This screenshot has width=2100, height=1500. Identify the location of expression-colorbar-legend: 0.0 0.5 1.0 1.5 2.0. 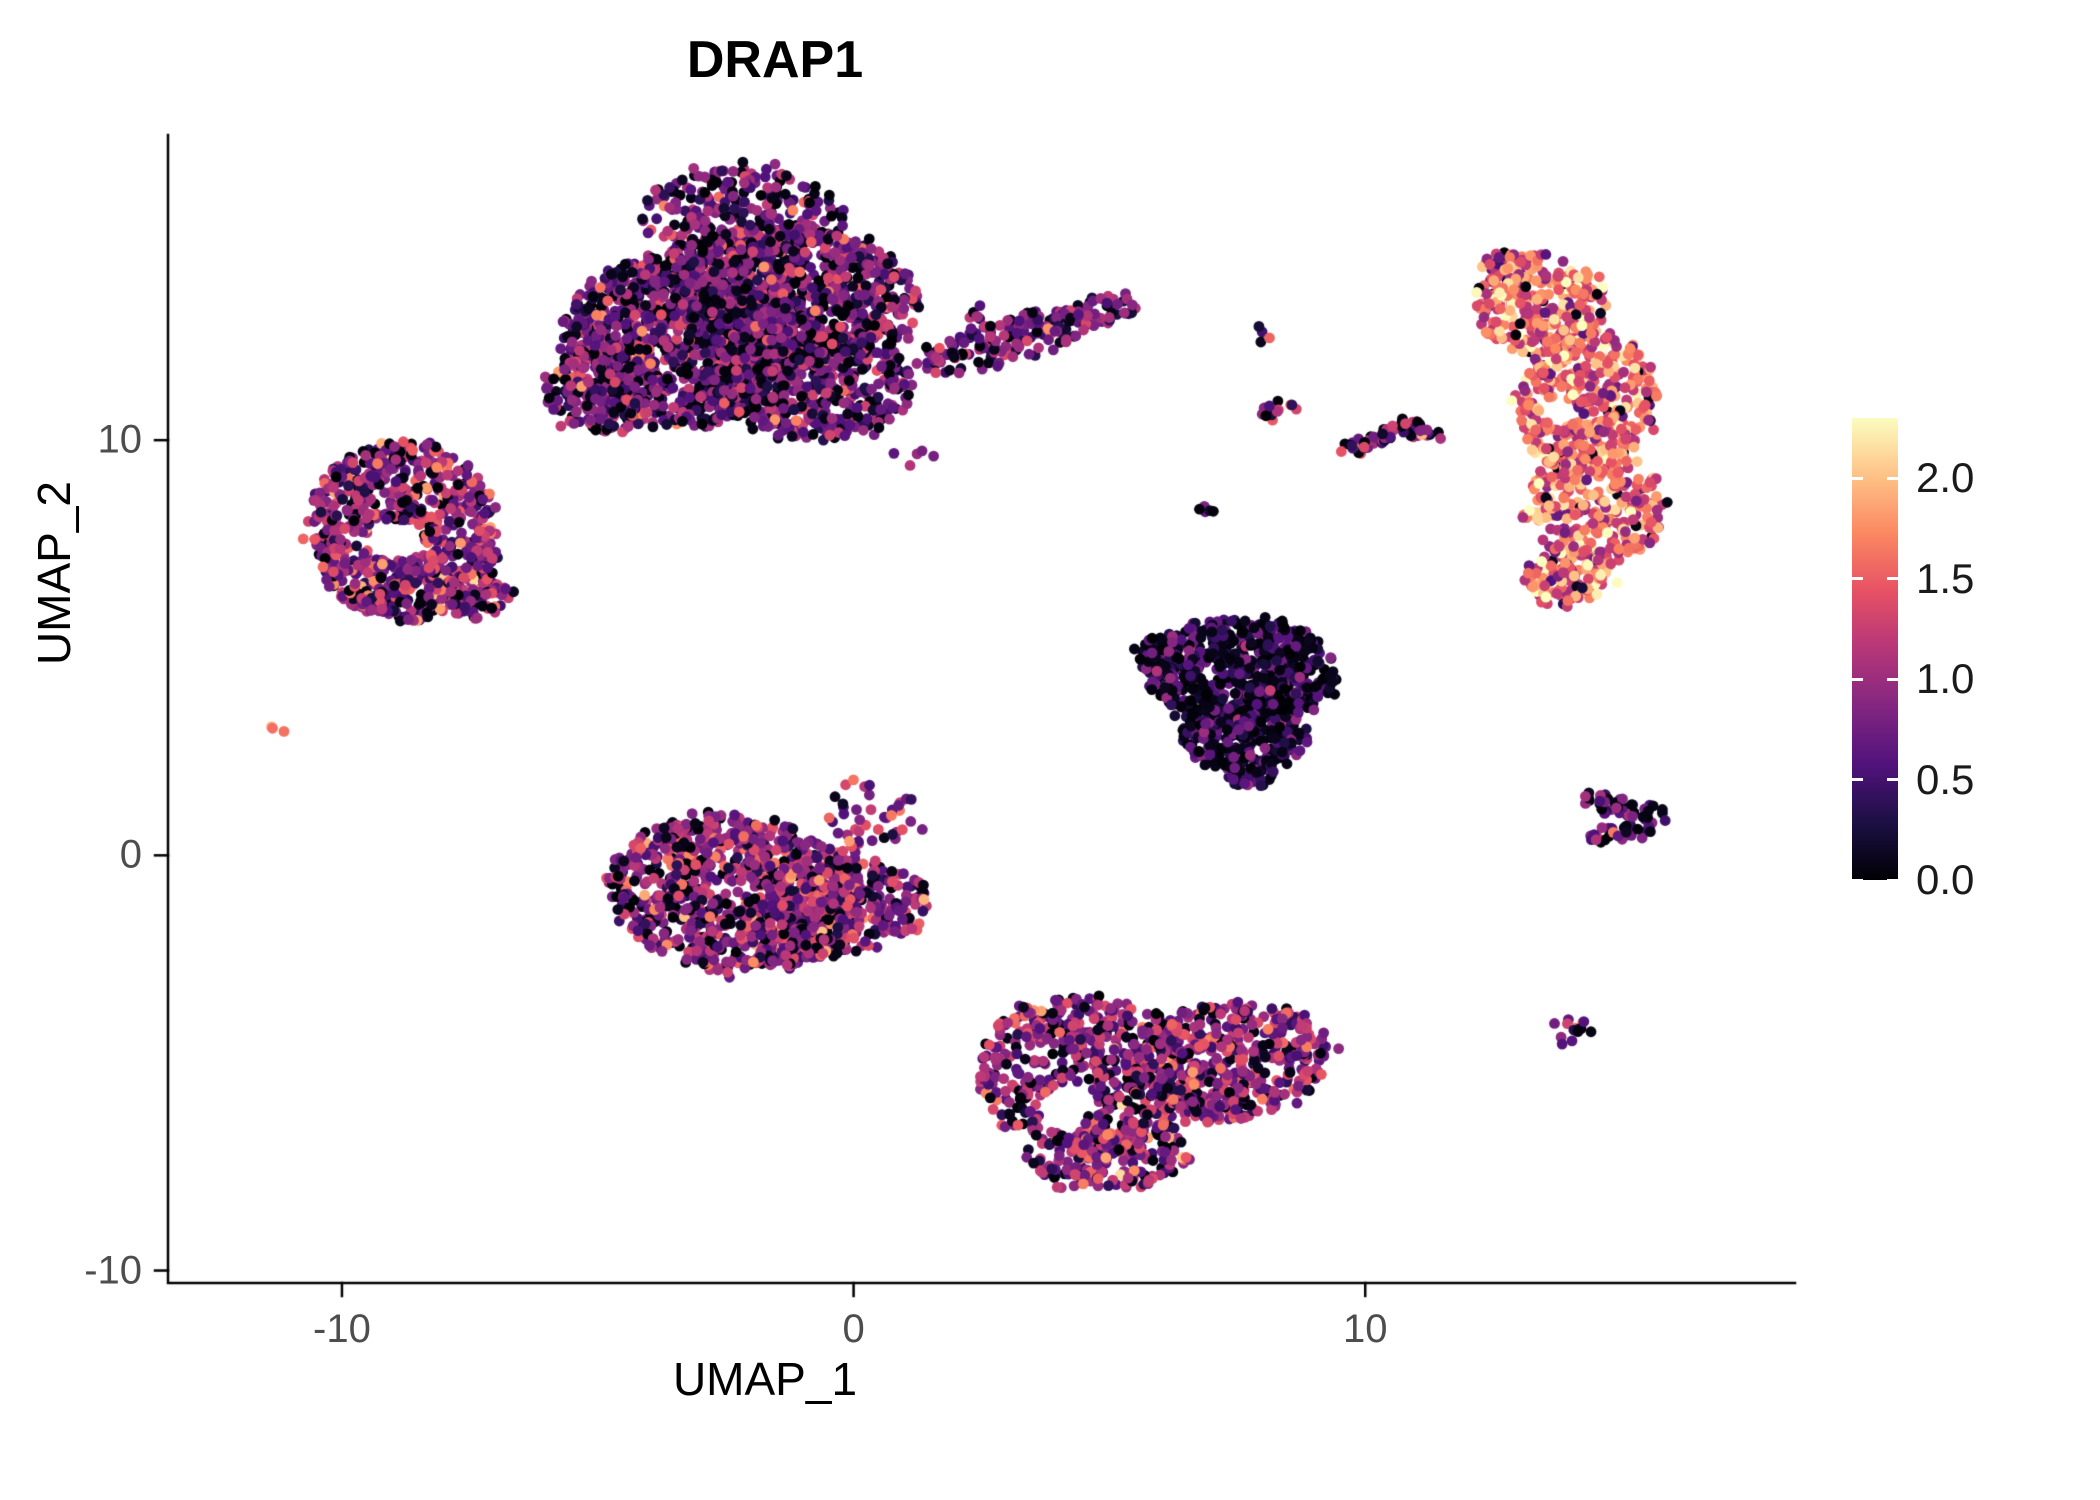
(1974, 660).